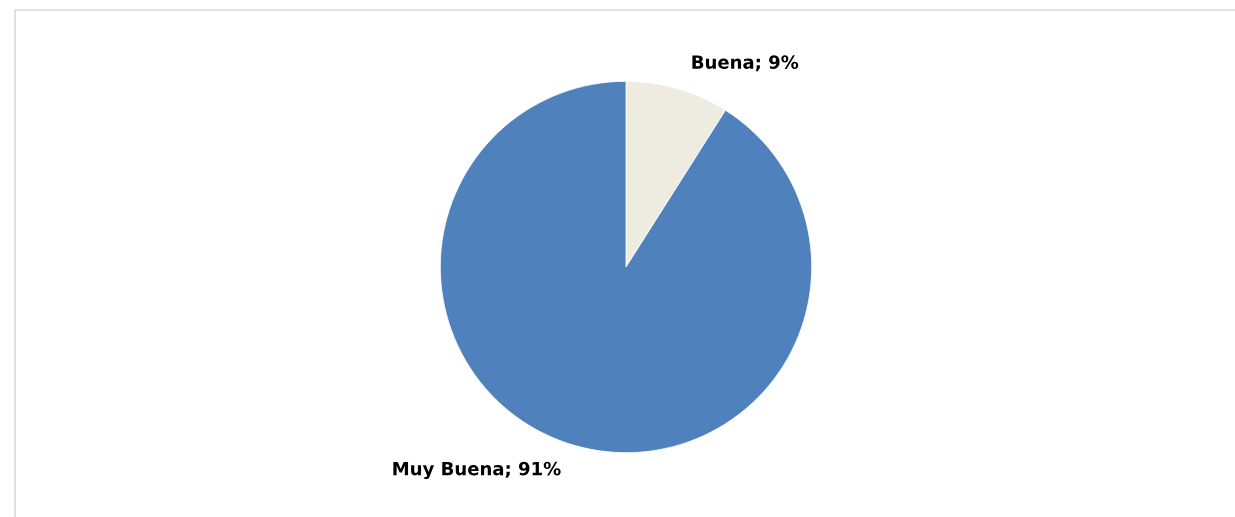 Image resolution: width=1235 pixels, height=517 pixels. Describe the element at coordinates (477, 470) in the screenshot. I see `slice-label: Muy Buena; 91%` at that location.